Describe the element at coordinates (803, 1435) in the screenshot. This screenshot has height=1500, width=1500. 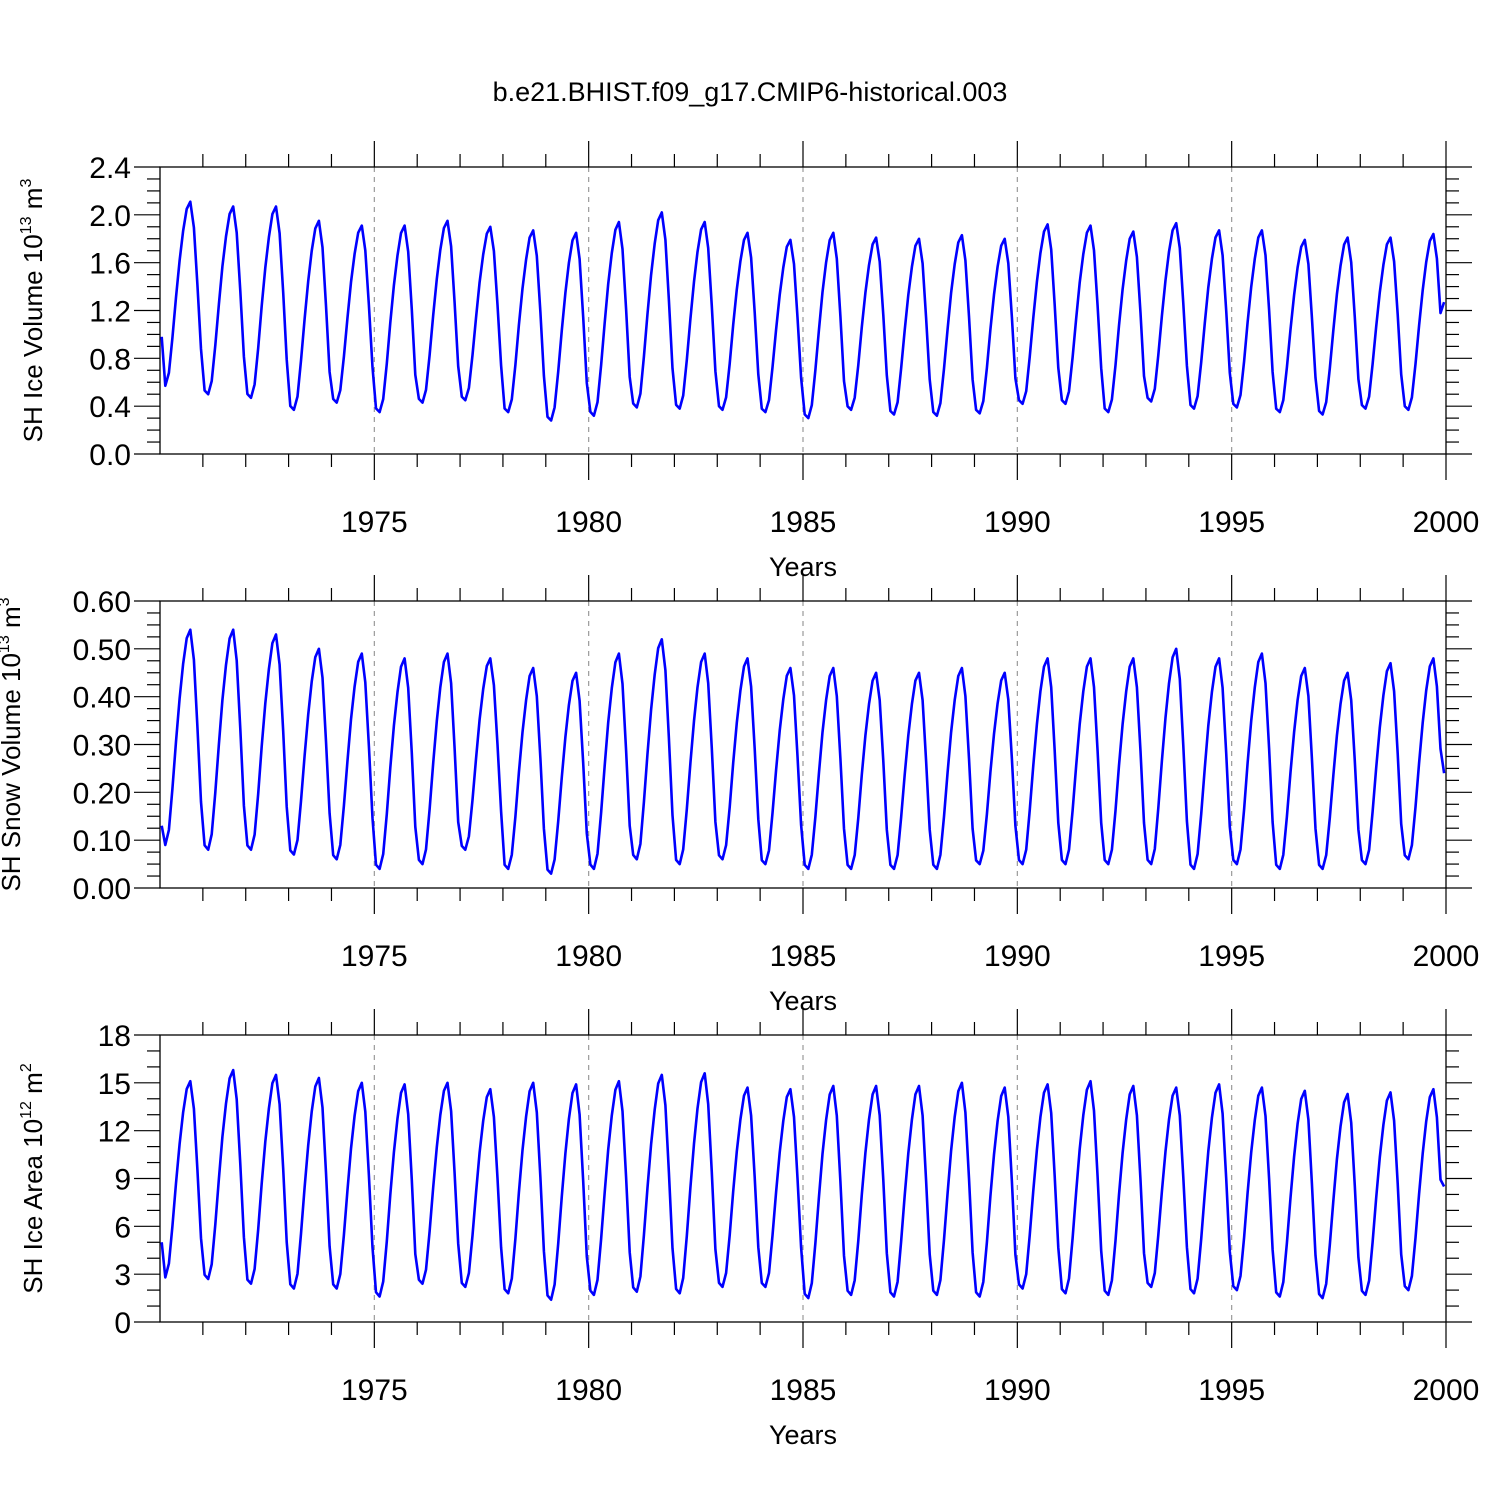
I see `ice-area-x-axis-label: Years` at that location.